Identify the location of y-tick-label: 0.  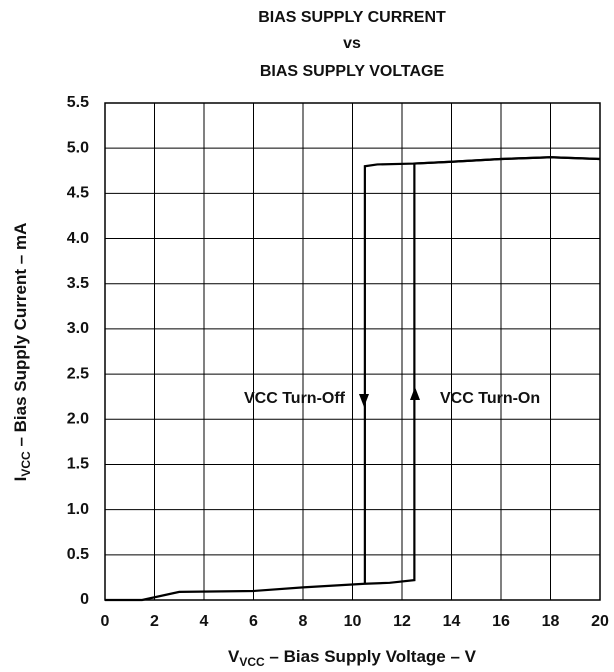
(84, 599).